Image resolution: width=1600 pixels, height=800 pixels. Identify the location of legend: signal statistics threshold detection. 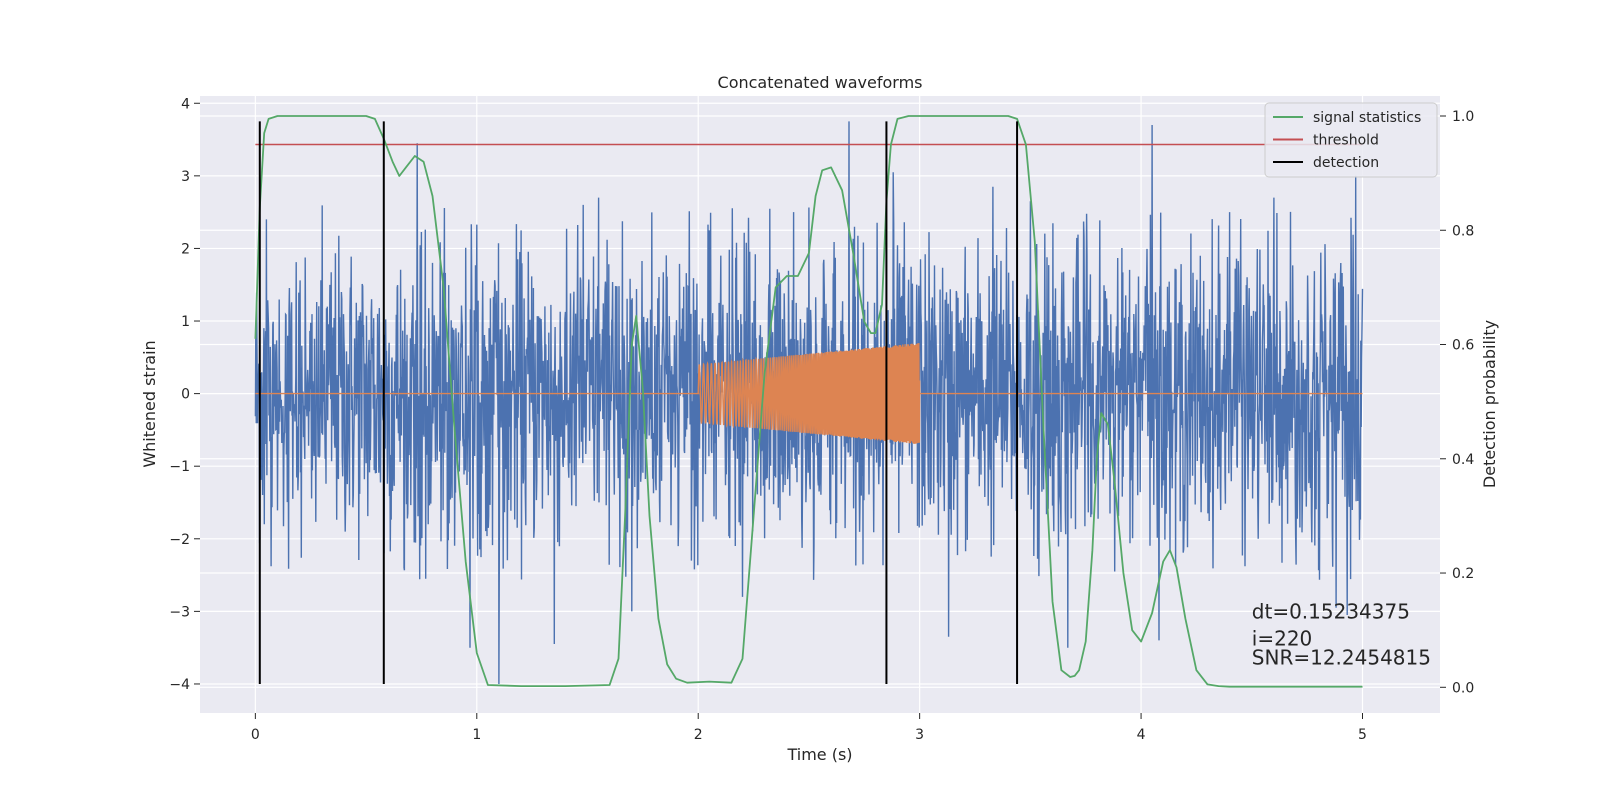
(1351, 140).